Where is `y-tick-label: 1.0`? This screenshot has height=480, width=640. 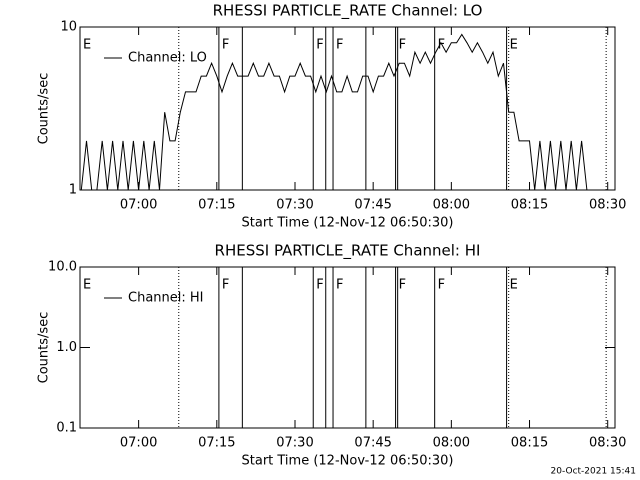
y-tick-label: 1.0 is located at coordinates (66, 347).